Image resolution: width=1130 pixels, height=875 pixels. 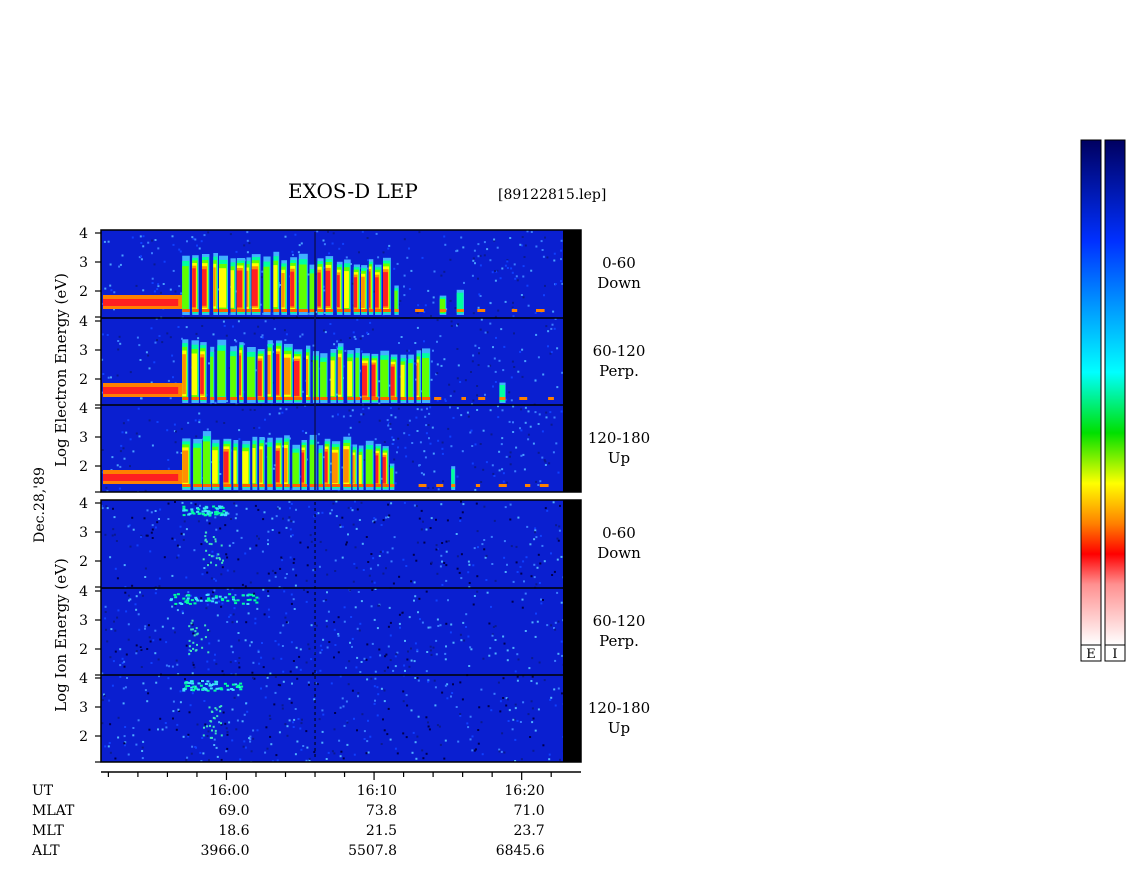 I want to click on series-electron-120-180-up, so click(x=326, y=460).